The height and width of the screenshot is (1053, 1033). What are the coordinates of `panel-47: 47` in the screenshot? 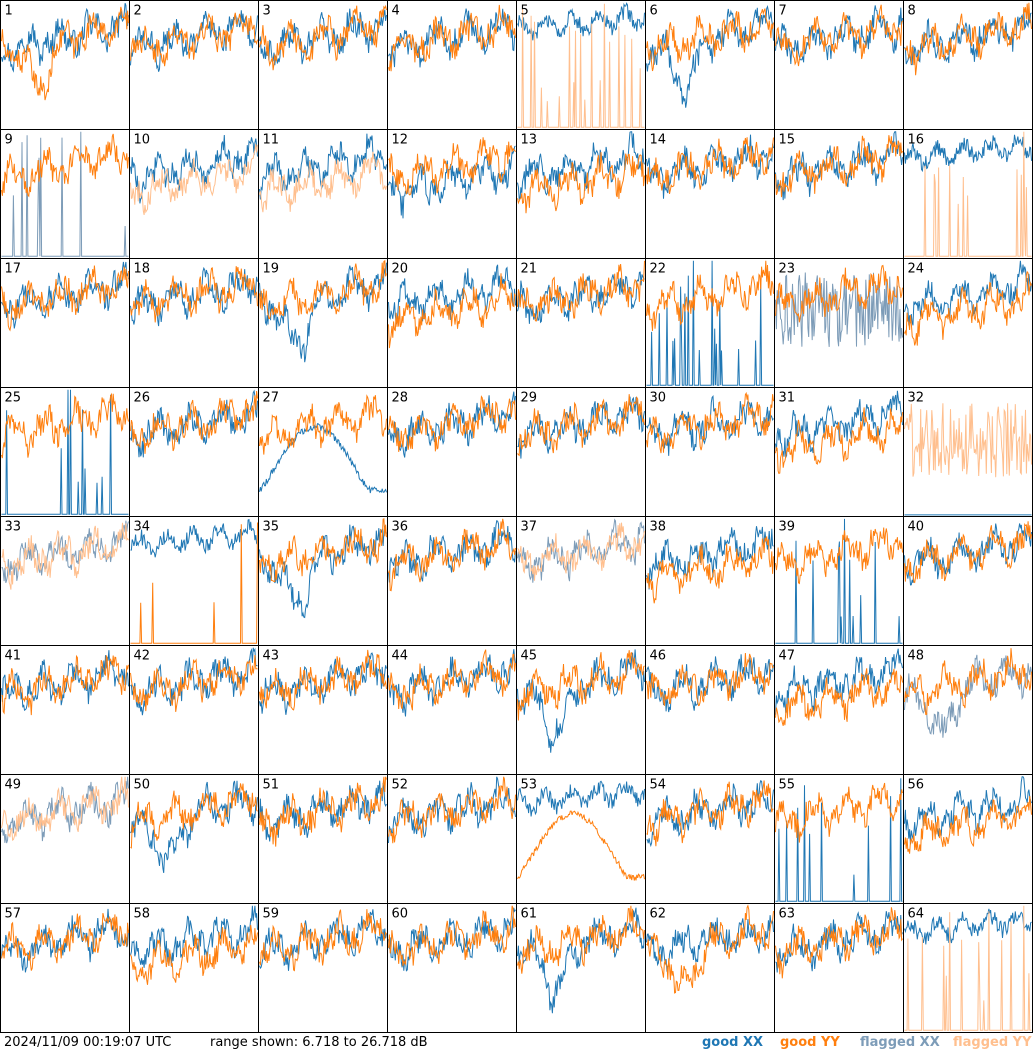 It's located at (839, 710).